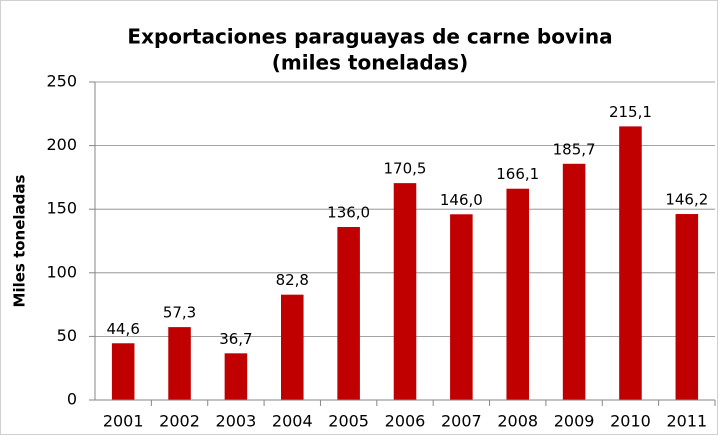 Image resolution: width=718 pixels, height=435 pixels. I want to click on x-tick-label: 2006, so click(405, 421).